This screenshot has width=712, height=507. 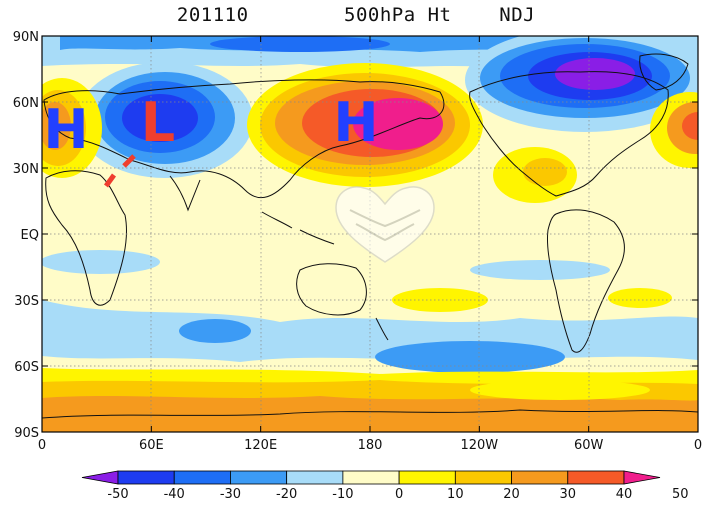 What do you see at coordinates (26, 301) in the screenshot?
I see `lat-tick-label: 30S` at bounding box center [26, 301].